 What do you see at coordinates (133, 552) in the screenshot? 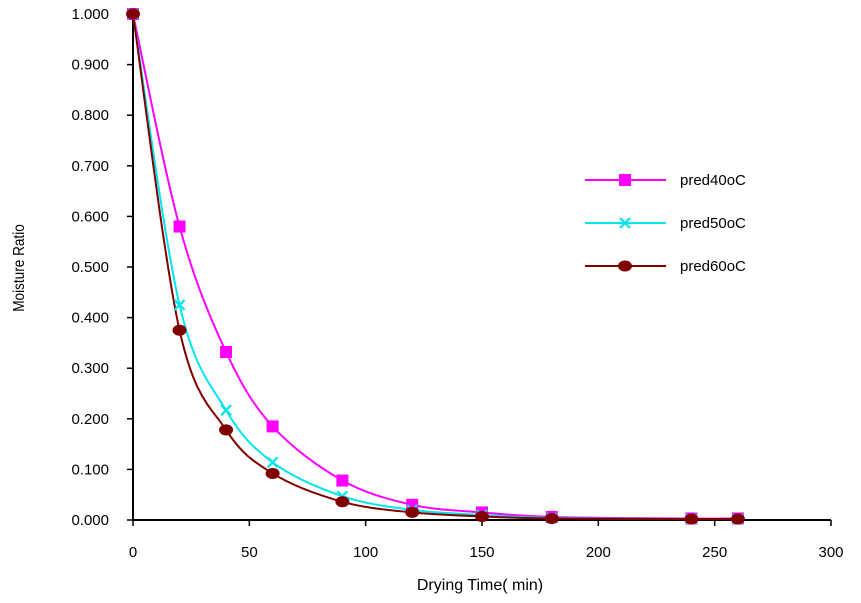
I see `x-tick-label: 0` at bounding box center [133, 552].